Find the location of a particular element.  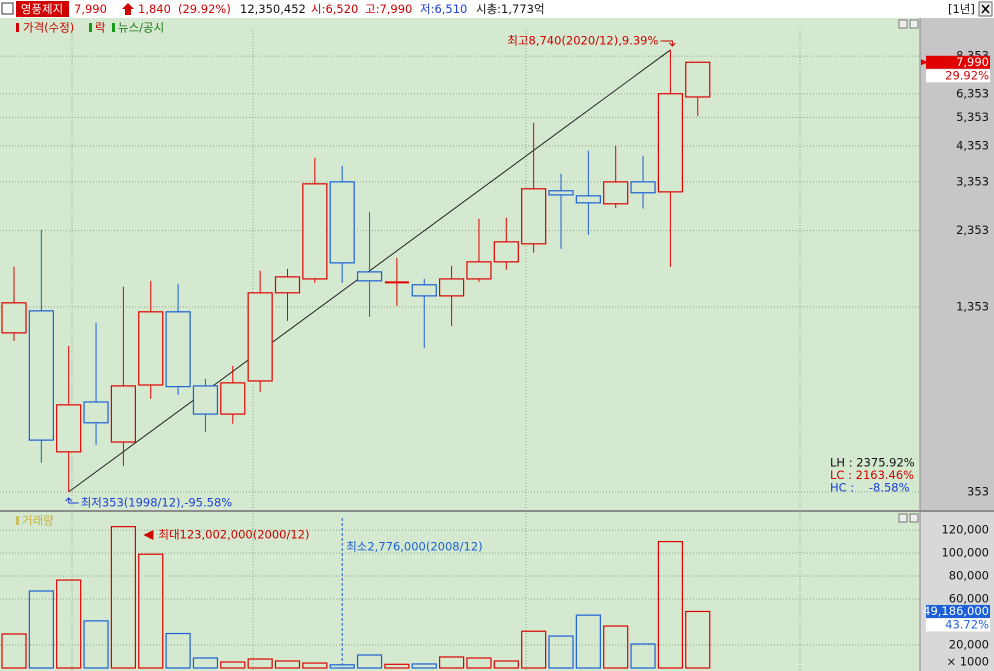

low-note-arrow is located at coordinates (72, 500).